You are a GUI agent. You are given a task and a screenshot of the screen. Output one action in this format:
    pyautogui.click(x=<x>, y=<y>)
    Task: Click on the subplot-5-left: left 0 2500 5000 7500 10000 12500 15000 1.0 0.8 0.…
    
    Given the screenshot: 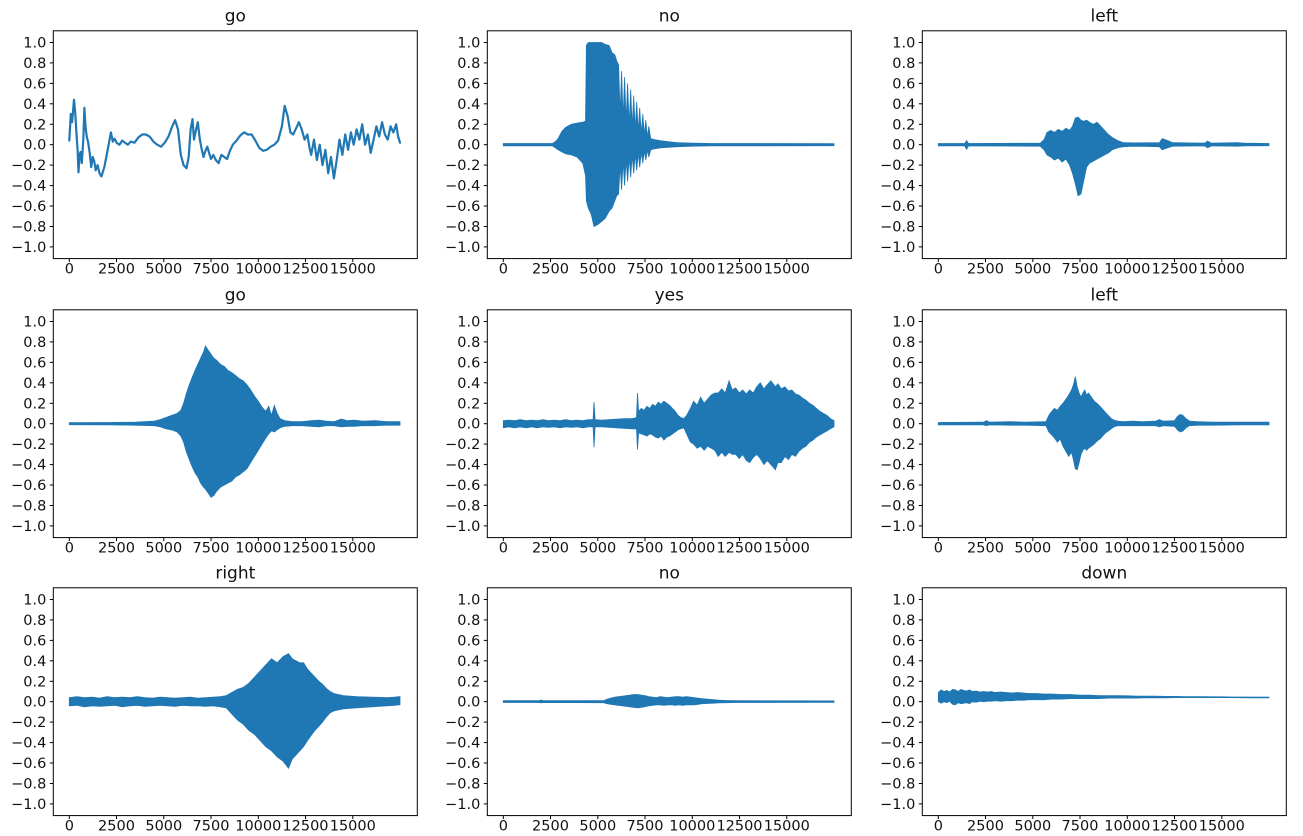 What is the action you would take?
    pyautogui.click(x=1086, y=418)
    